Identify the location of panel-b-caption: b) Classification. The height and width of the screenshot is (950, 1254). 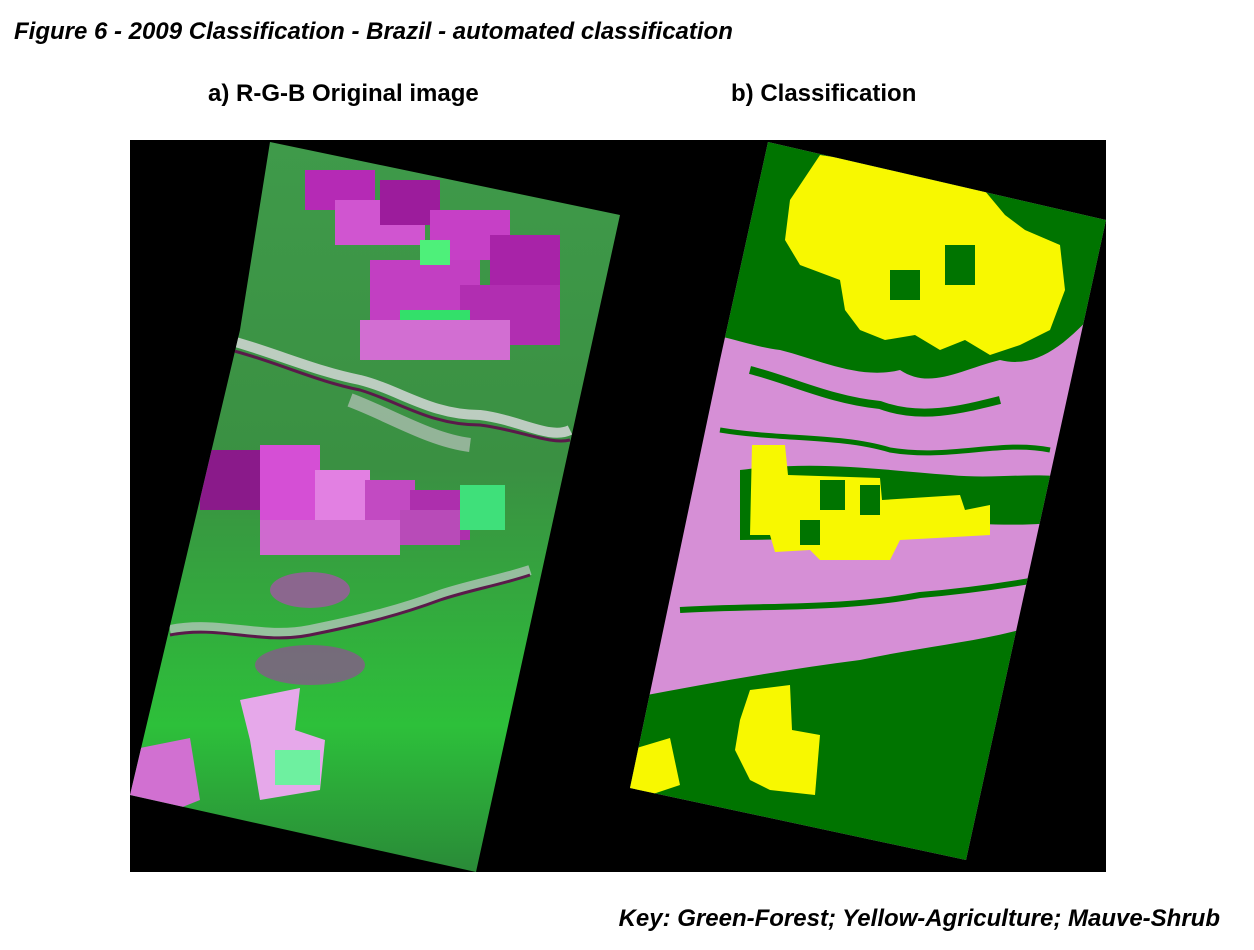
(824, 93).